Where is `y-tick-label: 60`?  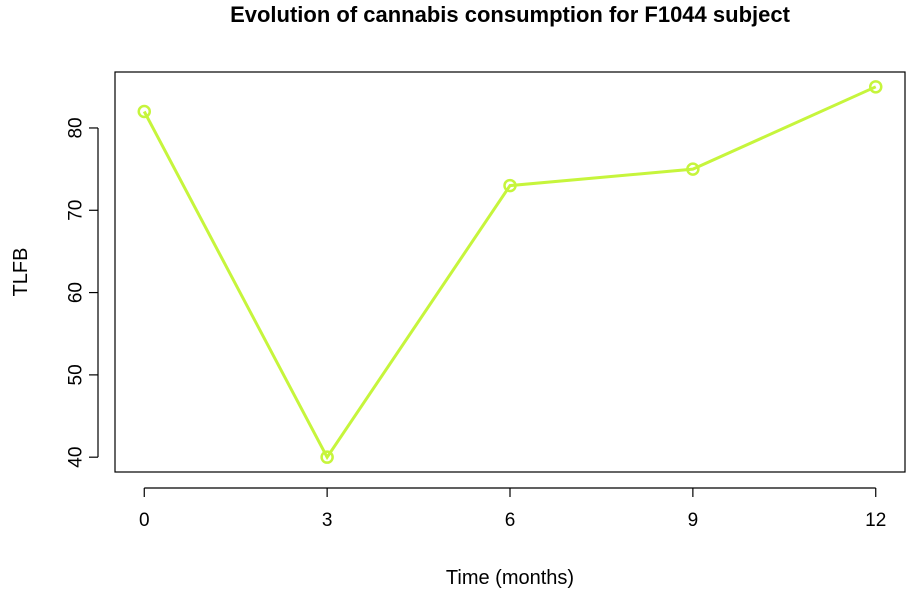
y-tick-label: 60 is located at coordinates (76, 292).